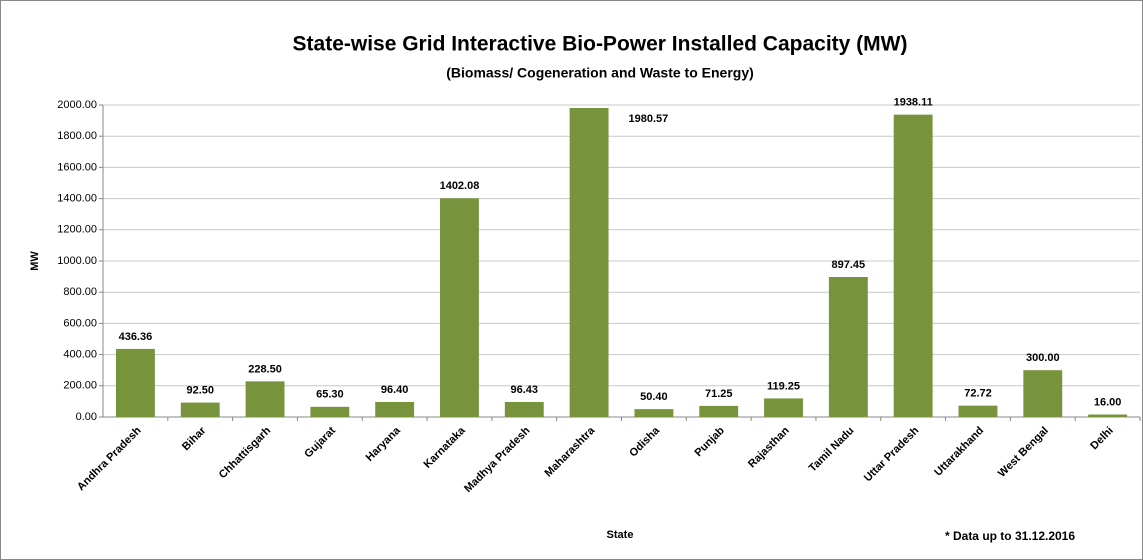  What do you see at coordinates (620, 535) in the screenshot?
I see `x-axis-label: State` at bounding box center [620, 535].